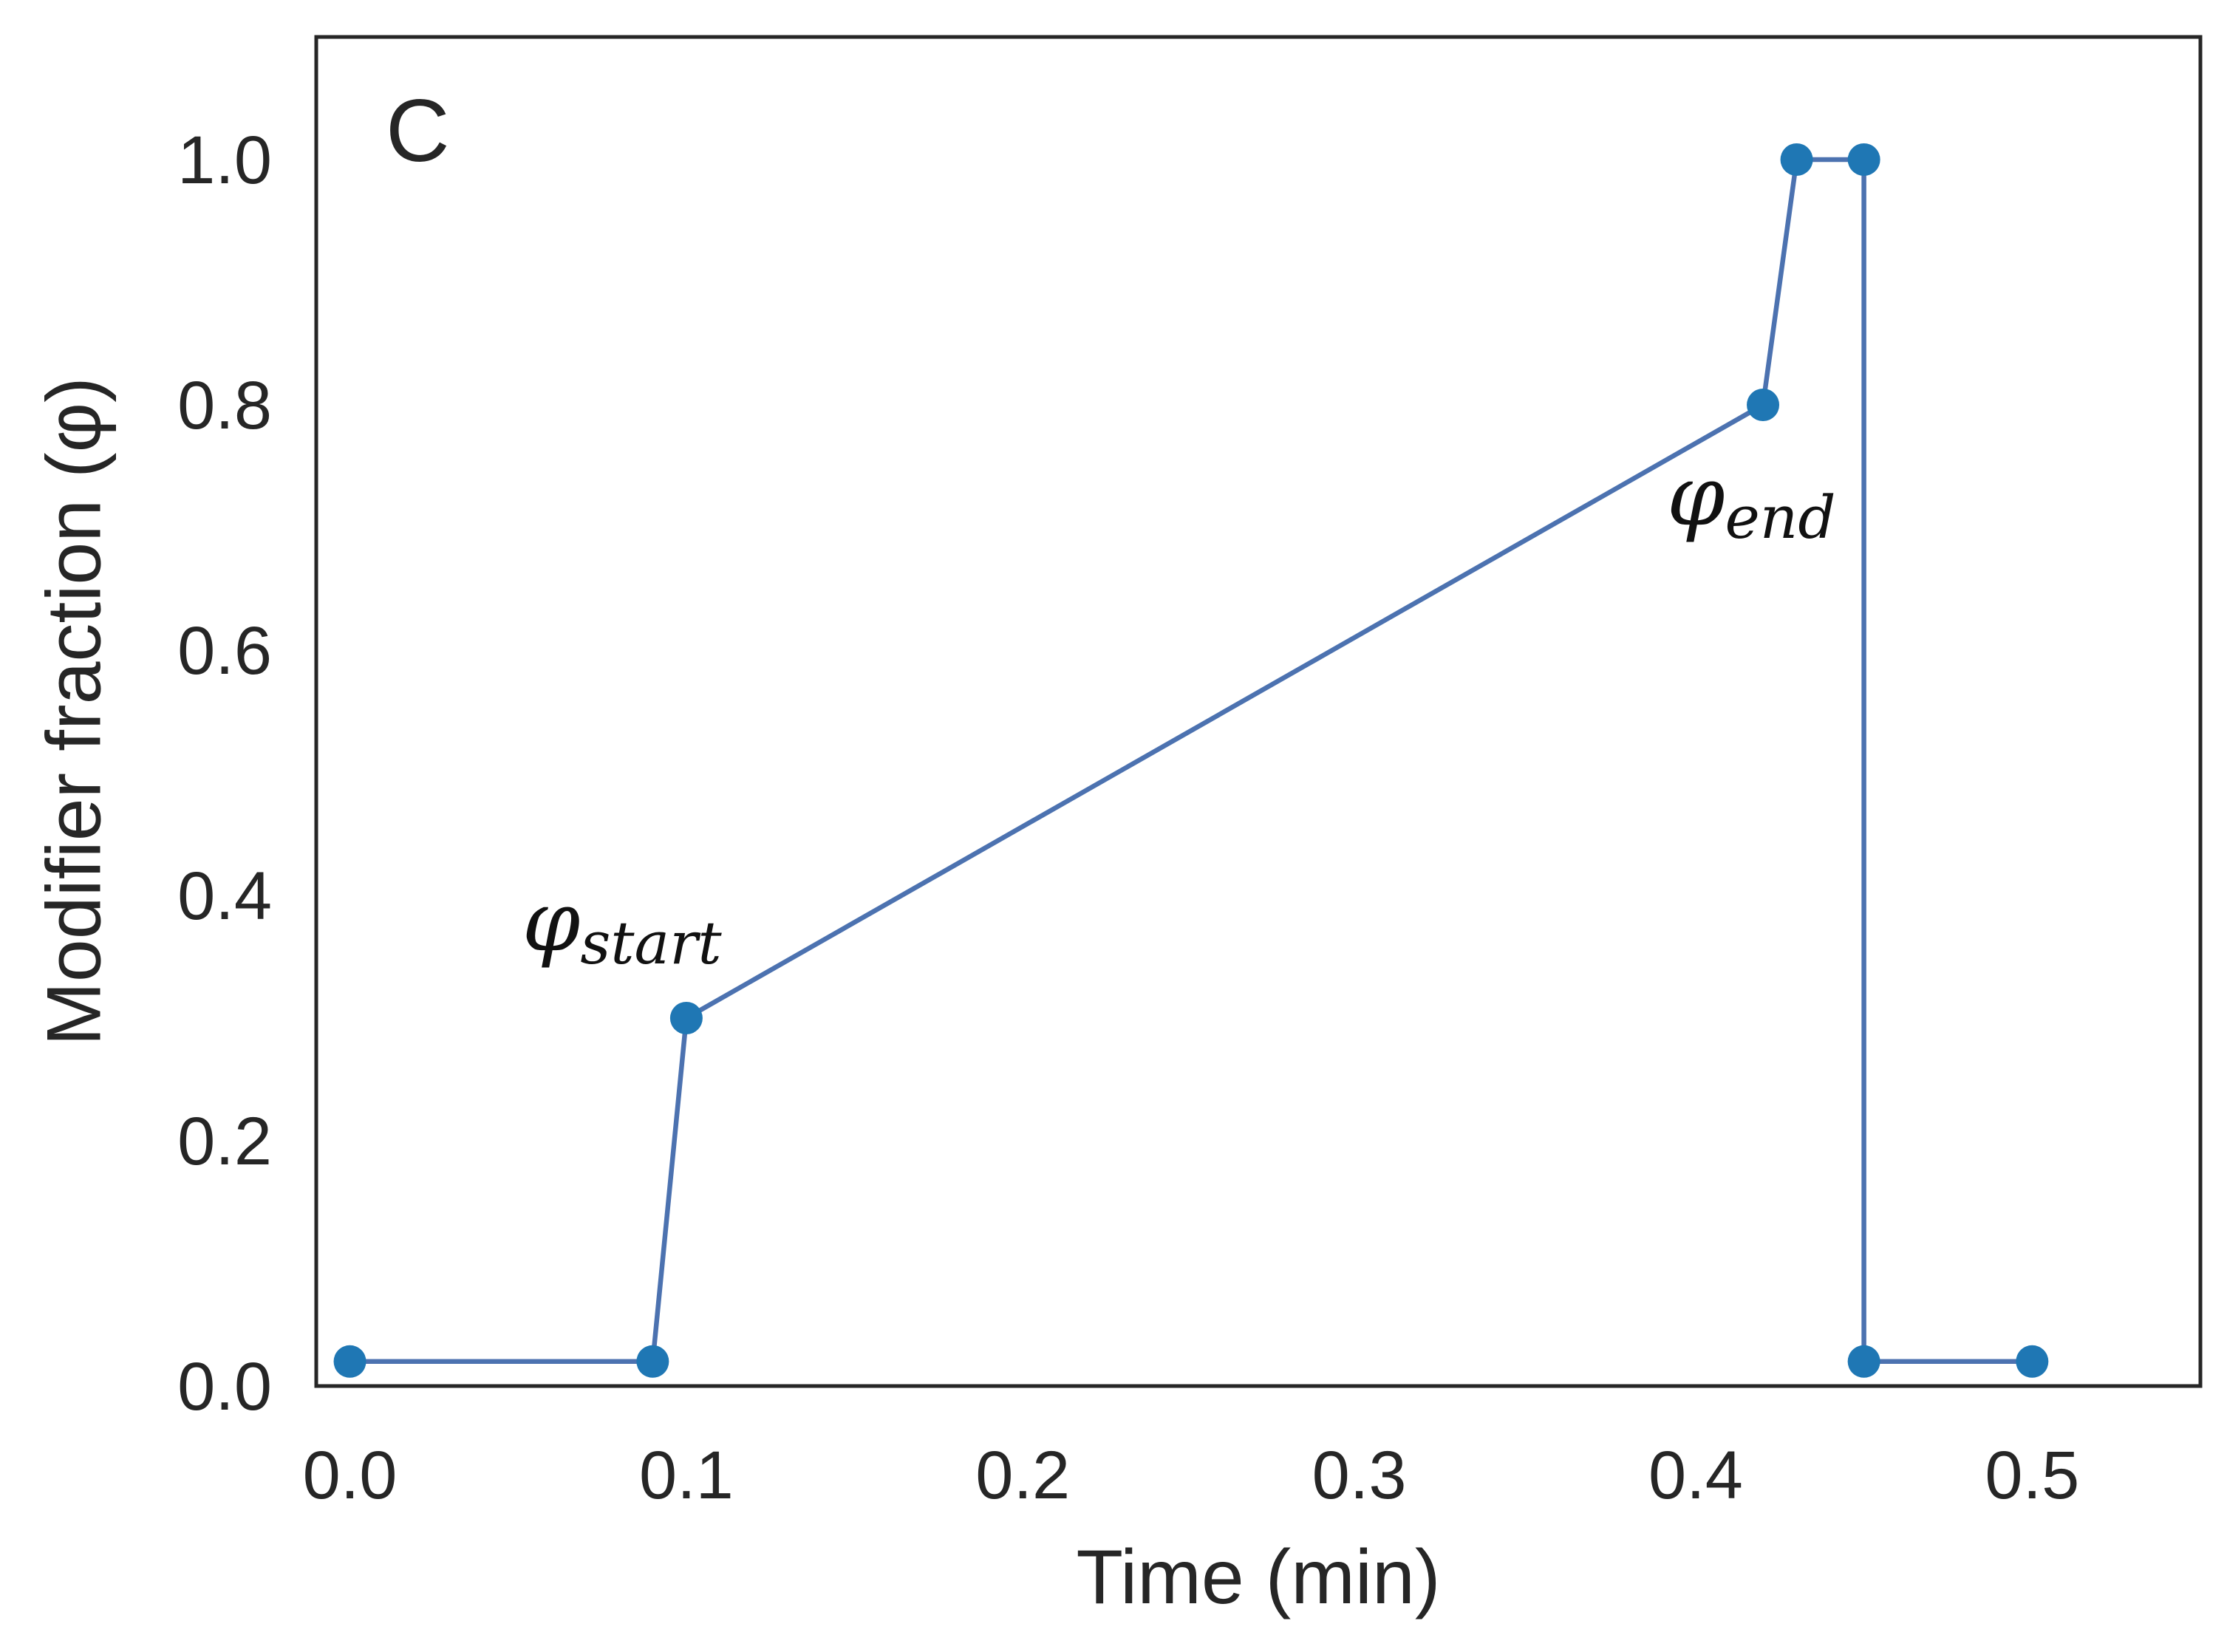 The height and width of the screenshot is (1652, 2227). What do you see at coordinates (1259, 1577) in the screenshot?
I see `x-axis-label: Time (min)` at bounding box center [1259, 1577].